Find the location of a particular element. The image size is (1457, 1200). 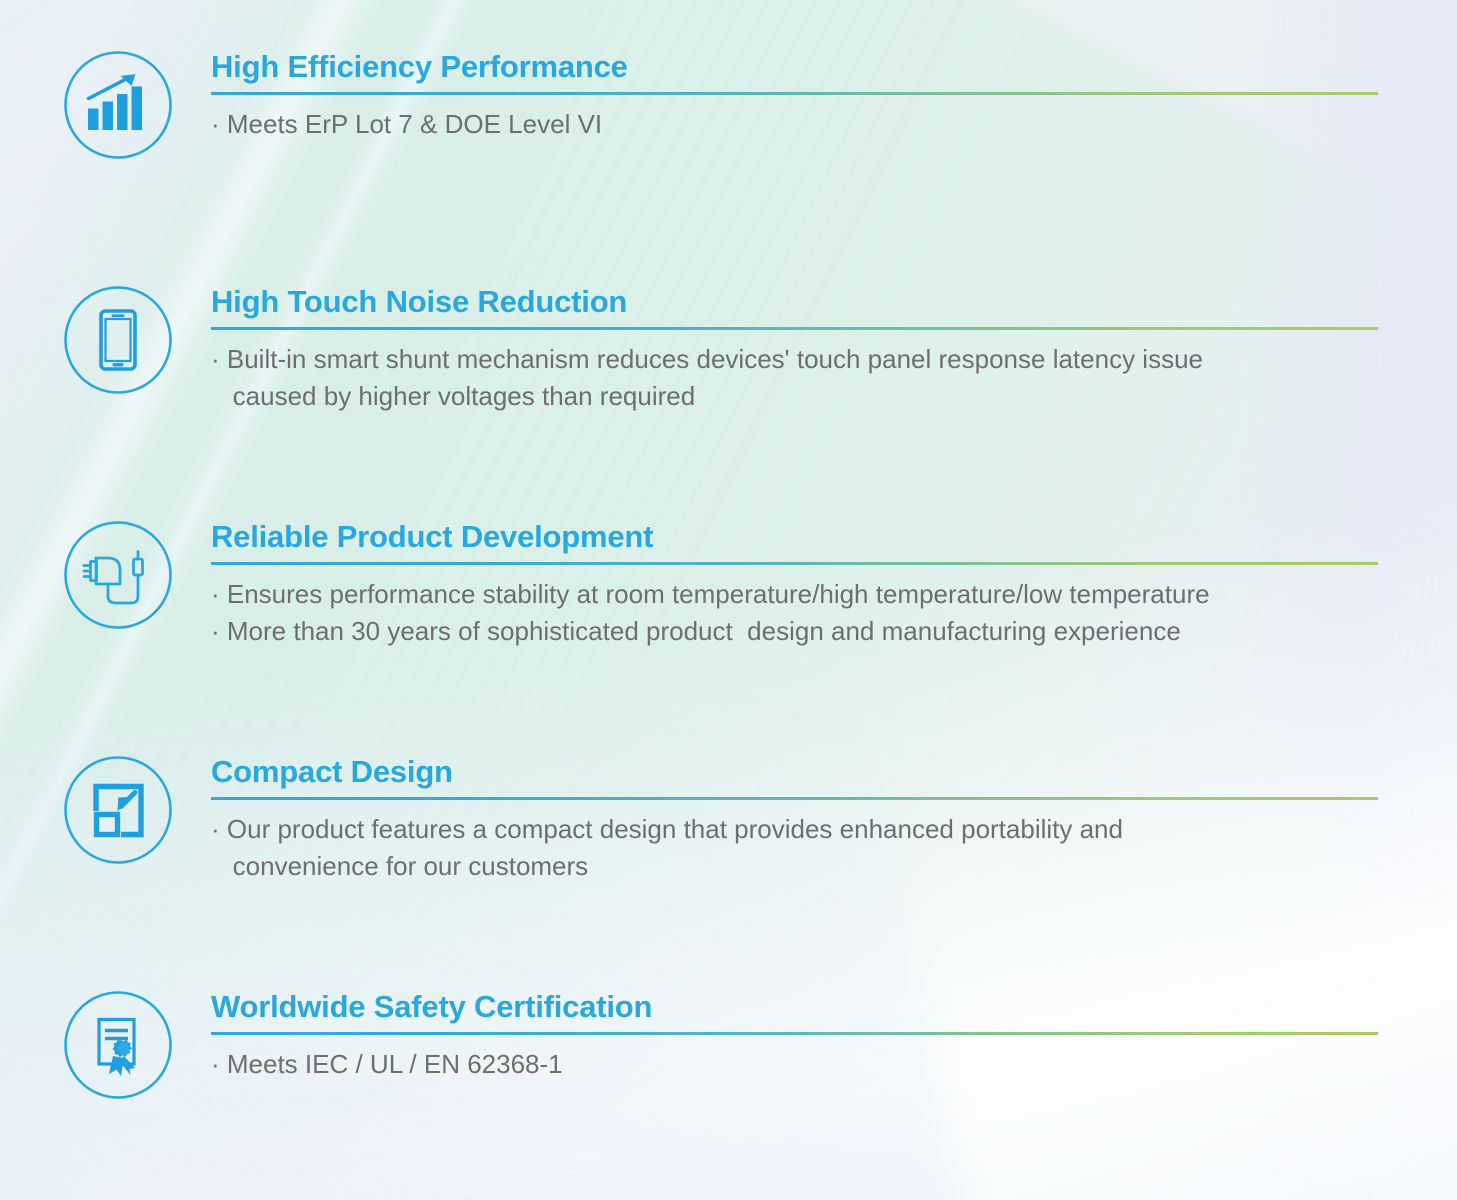

growth-bar-chart-icon is located at coordinates (118, 105).